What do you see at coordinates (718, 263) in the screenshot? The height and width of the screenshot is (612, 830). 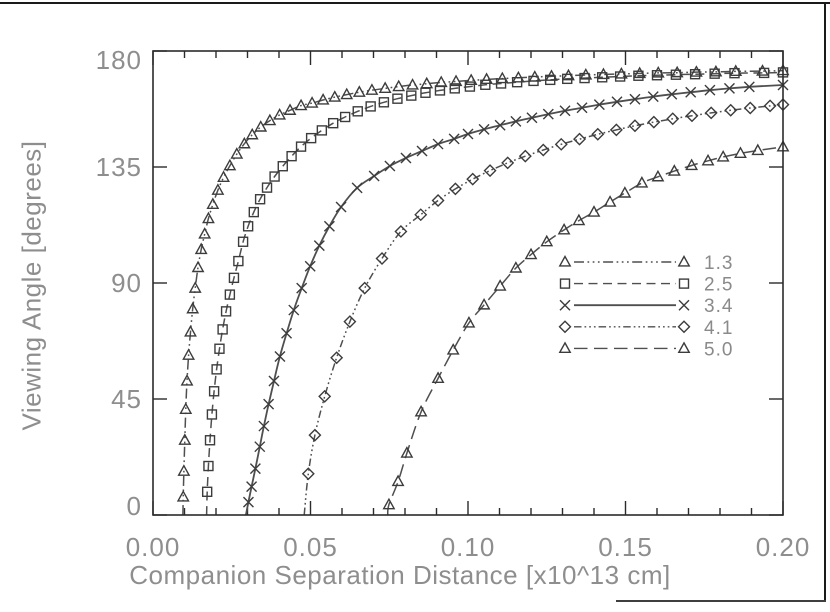 I see `legend-label: 1.3` at bounding box center [718, 263].